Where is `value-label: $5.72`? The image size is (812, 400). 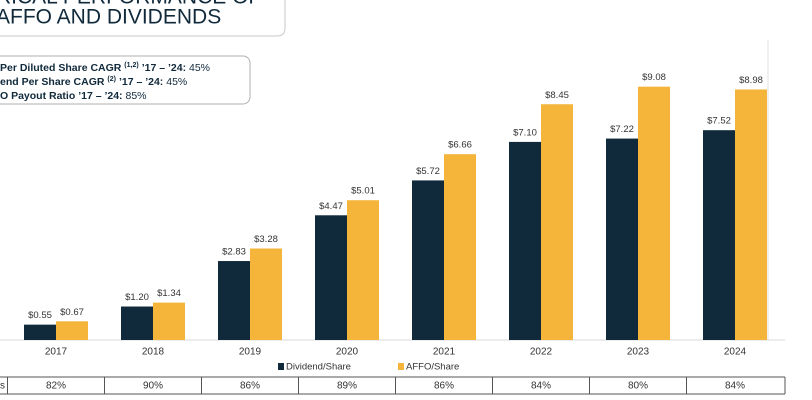 value-label: $5.72 is located at coordinates (428, 171).